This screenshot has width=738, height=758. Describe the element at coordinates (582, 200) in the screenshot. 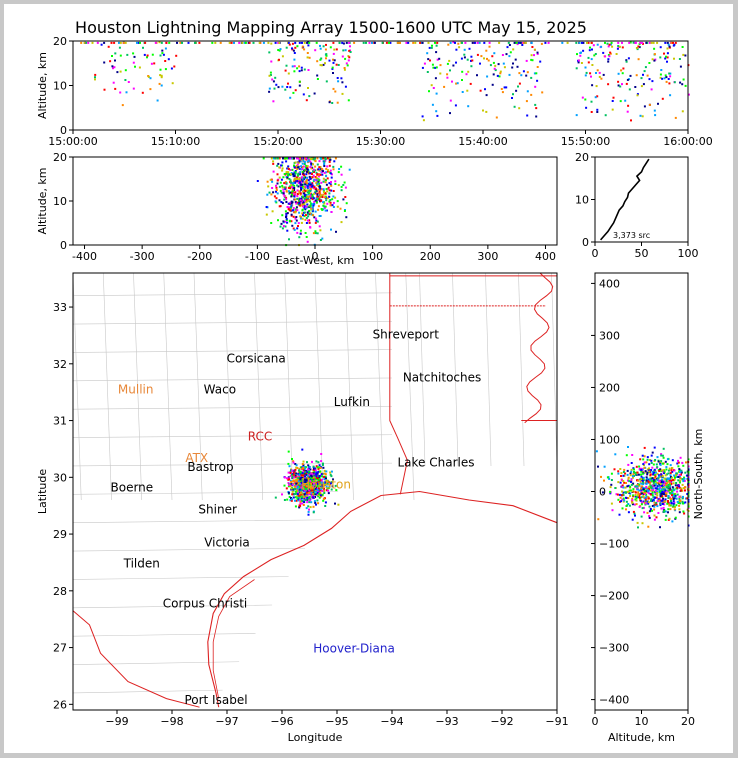

I see `histogram-yaxis-ticklabel: 10` at that location.